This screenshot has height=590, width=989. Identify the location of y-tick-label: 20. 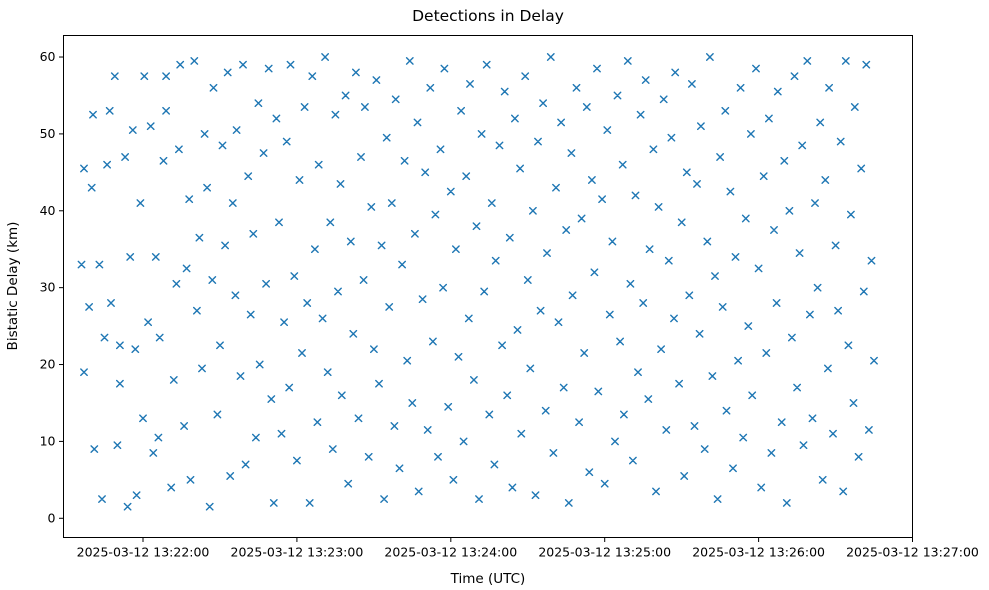
(48, 364).